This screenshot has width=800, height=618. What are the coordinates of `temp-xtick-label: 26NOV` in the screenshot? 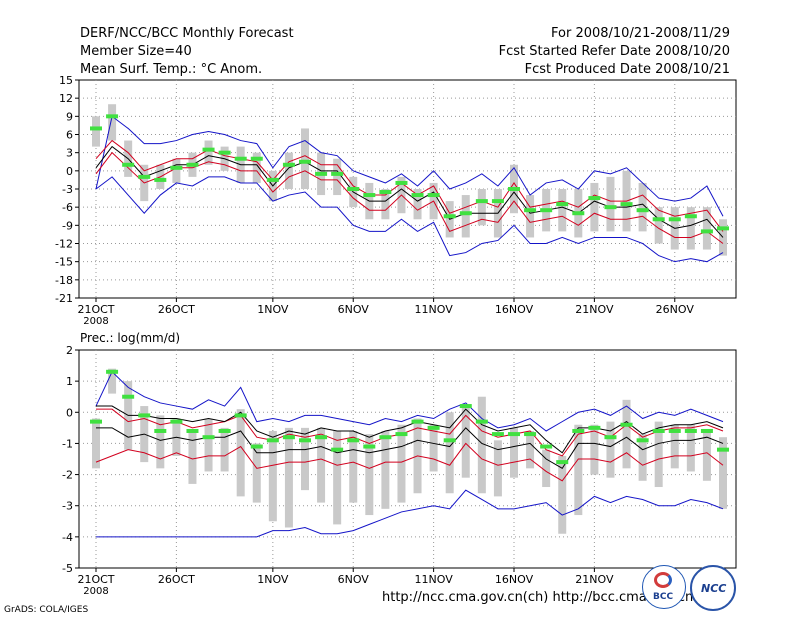 It's located at (675, 309).